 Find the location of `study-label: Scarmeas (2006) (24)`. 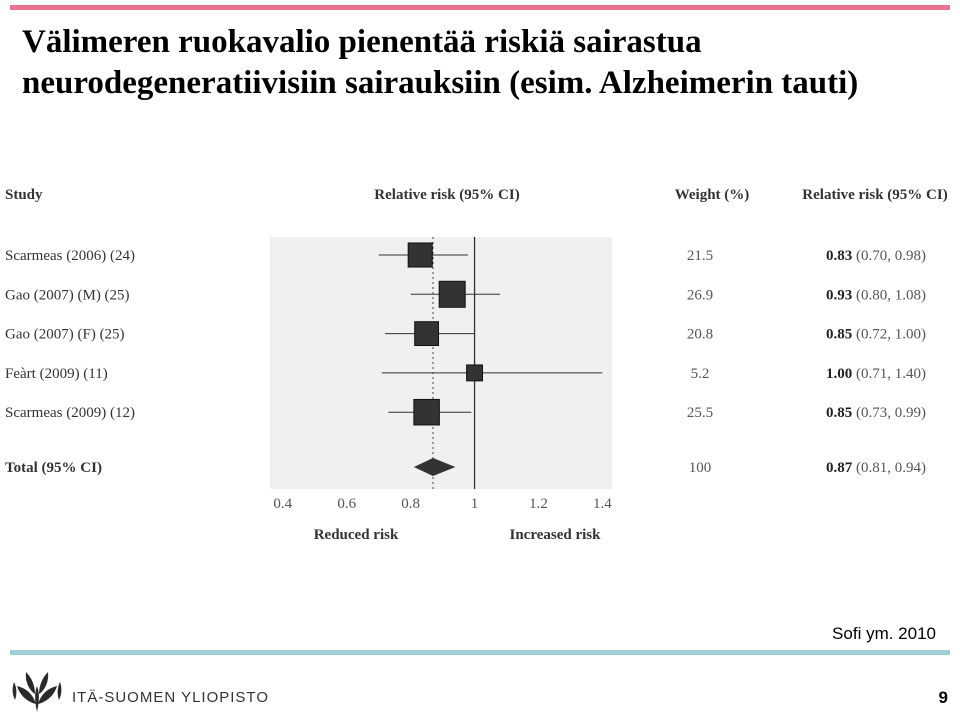

study-label: Scarmeas (2006) (24) is located at coordinates (70, 256).